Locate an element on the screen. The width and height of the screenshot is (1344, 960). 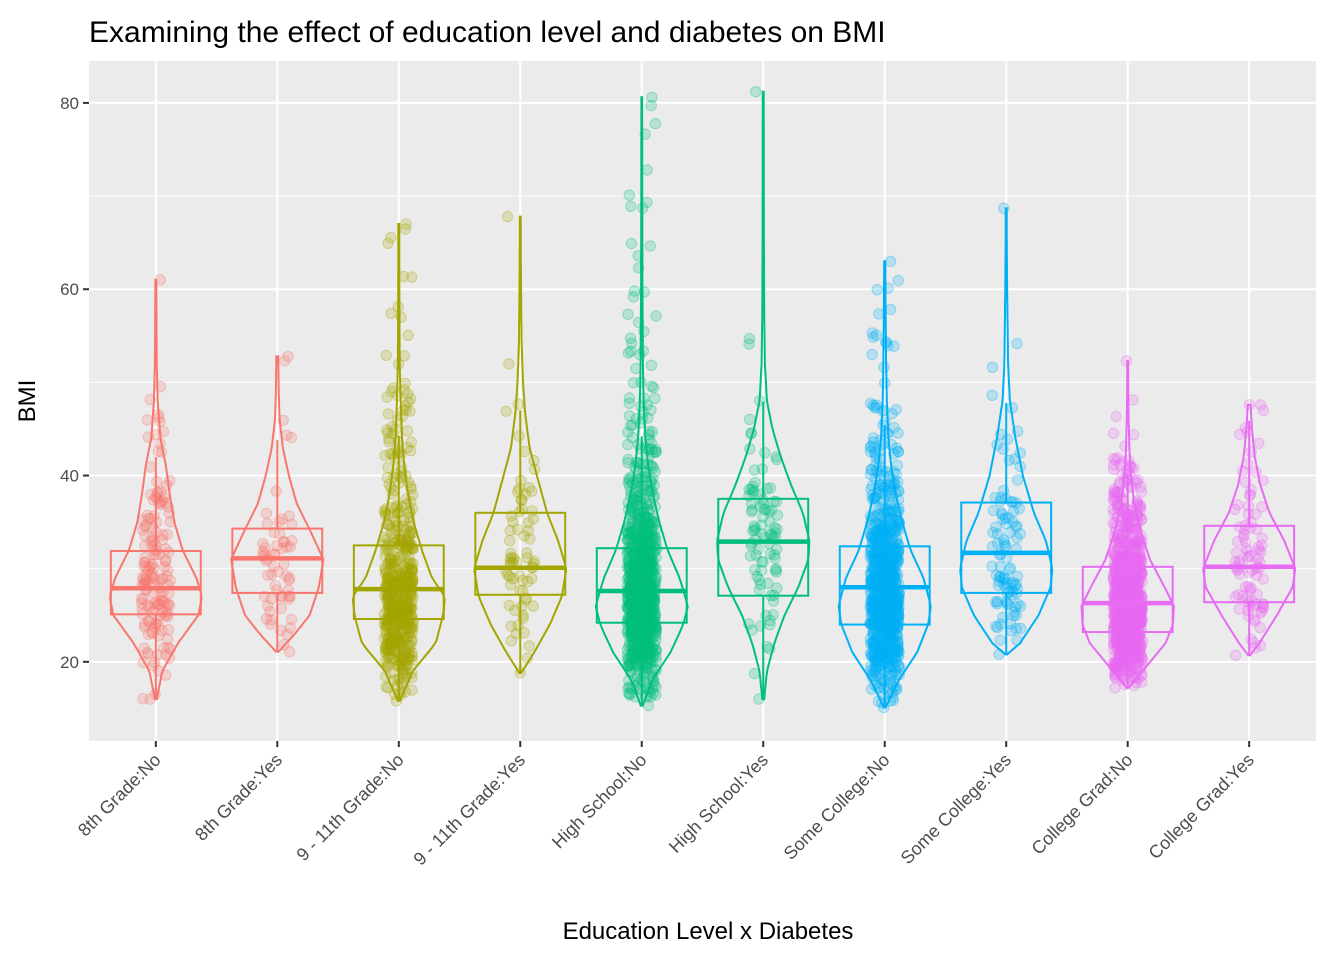
y-axis-title: BMI is located at coordinates (27, 401).